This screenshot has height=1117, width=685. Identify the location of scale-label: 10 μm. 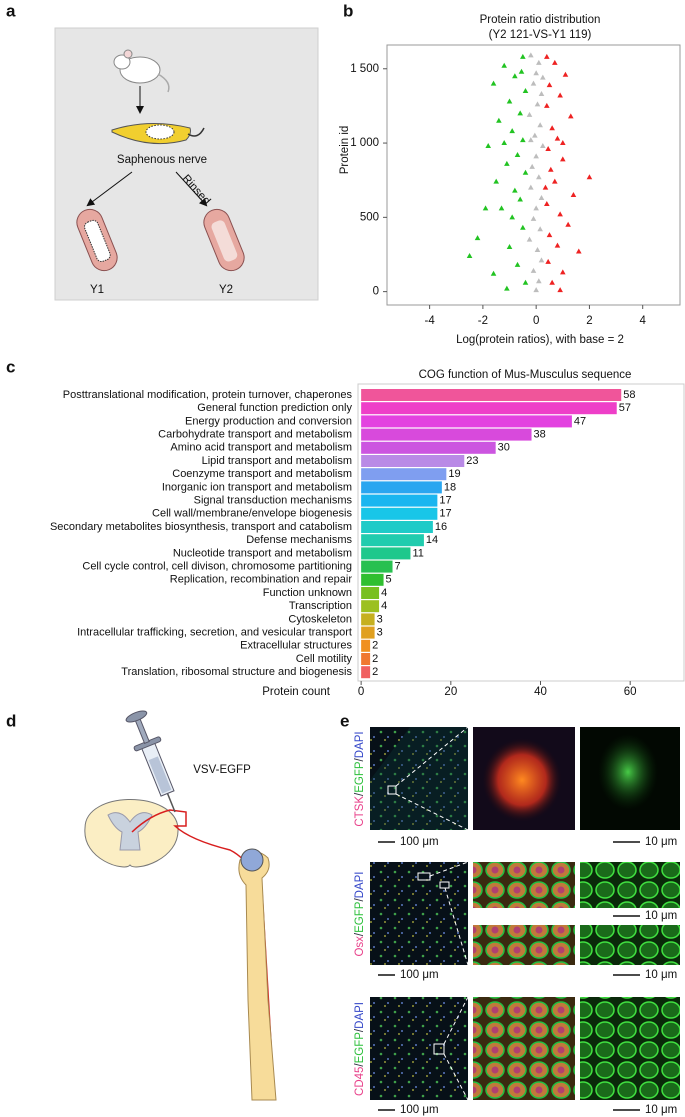
(661, 975).